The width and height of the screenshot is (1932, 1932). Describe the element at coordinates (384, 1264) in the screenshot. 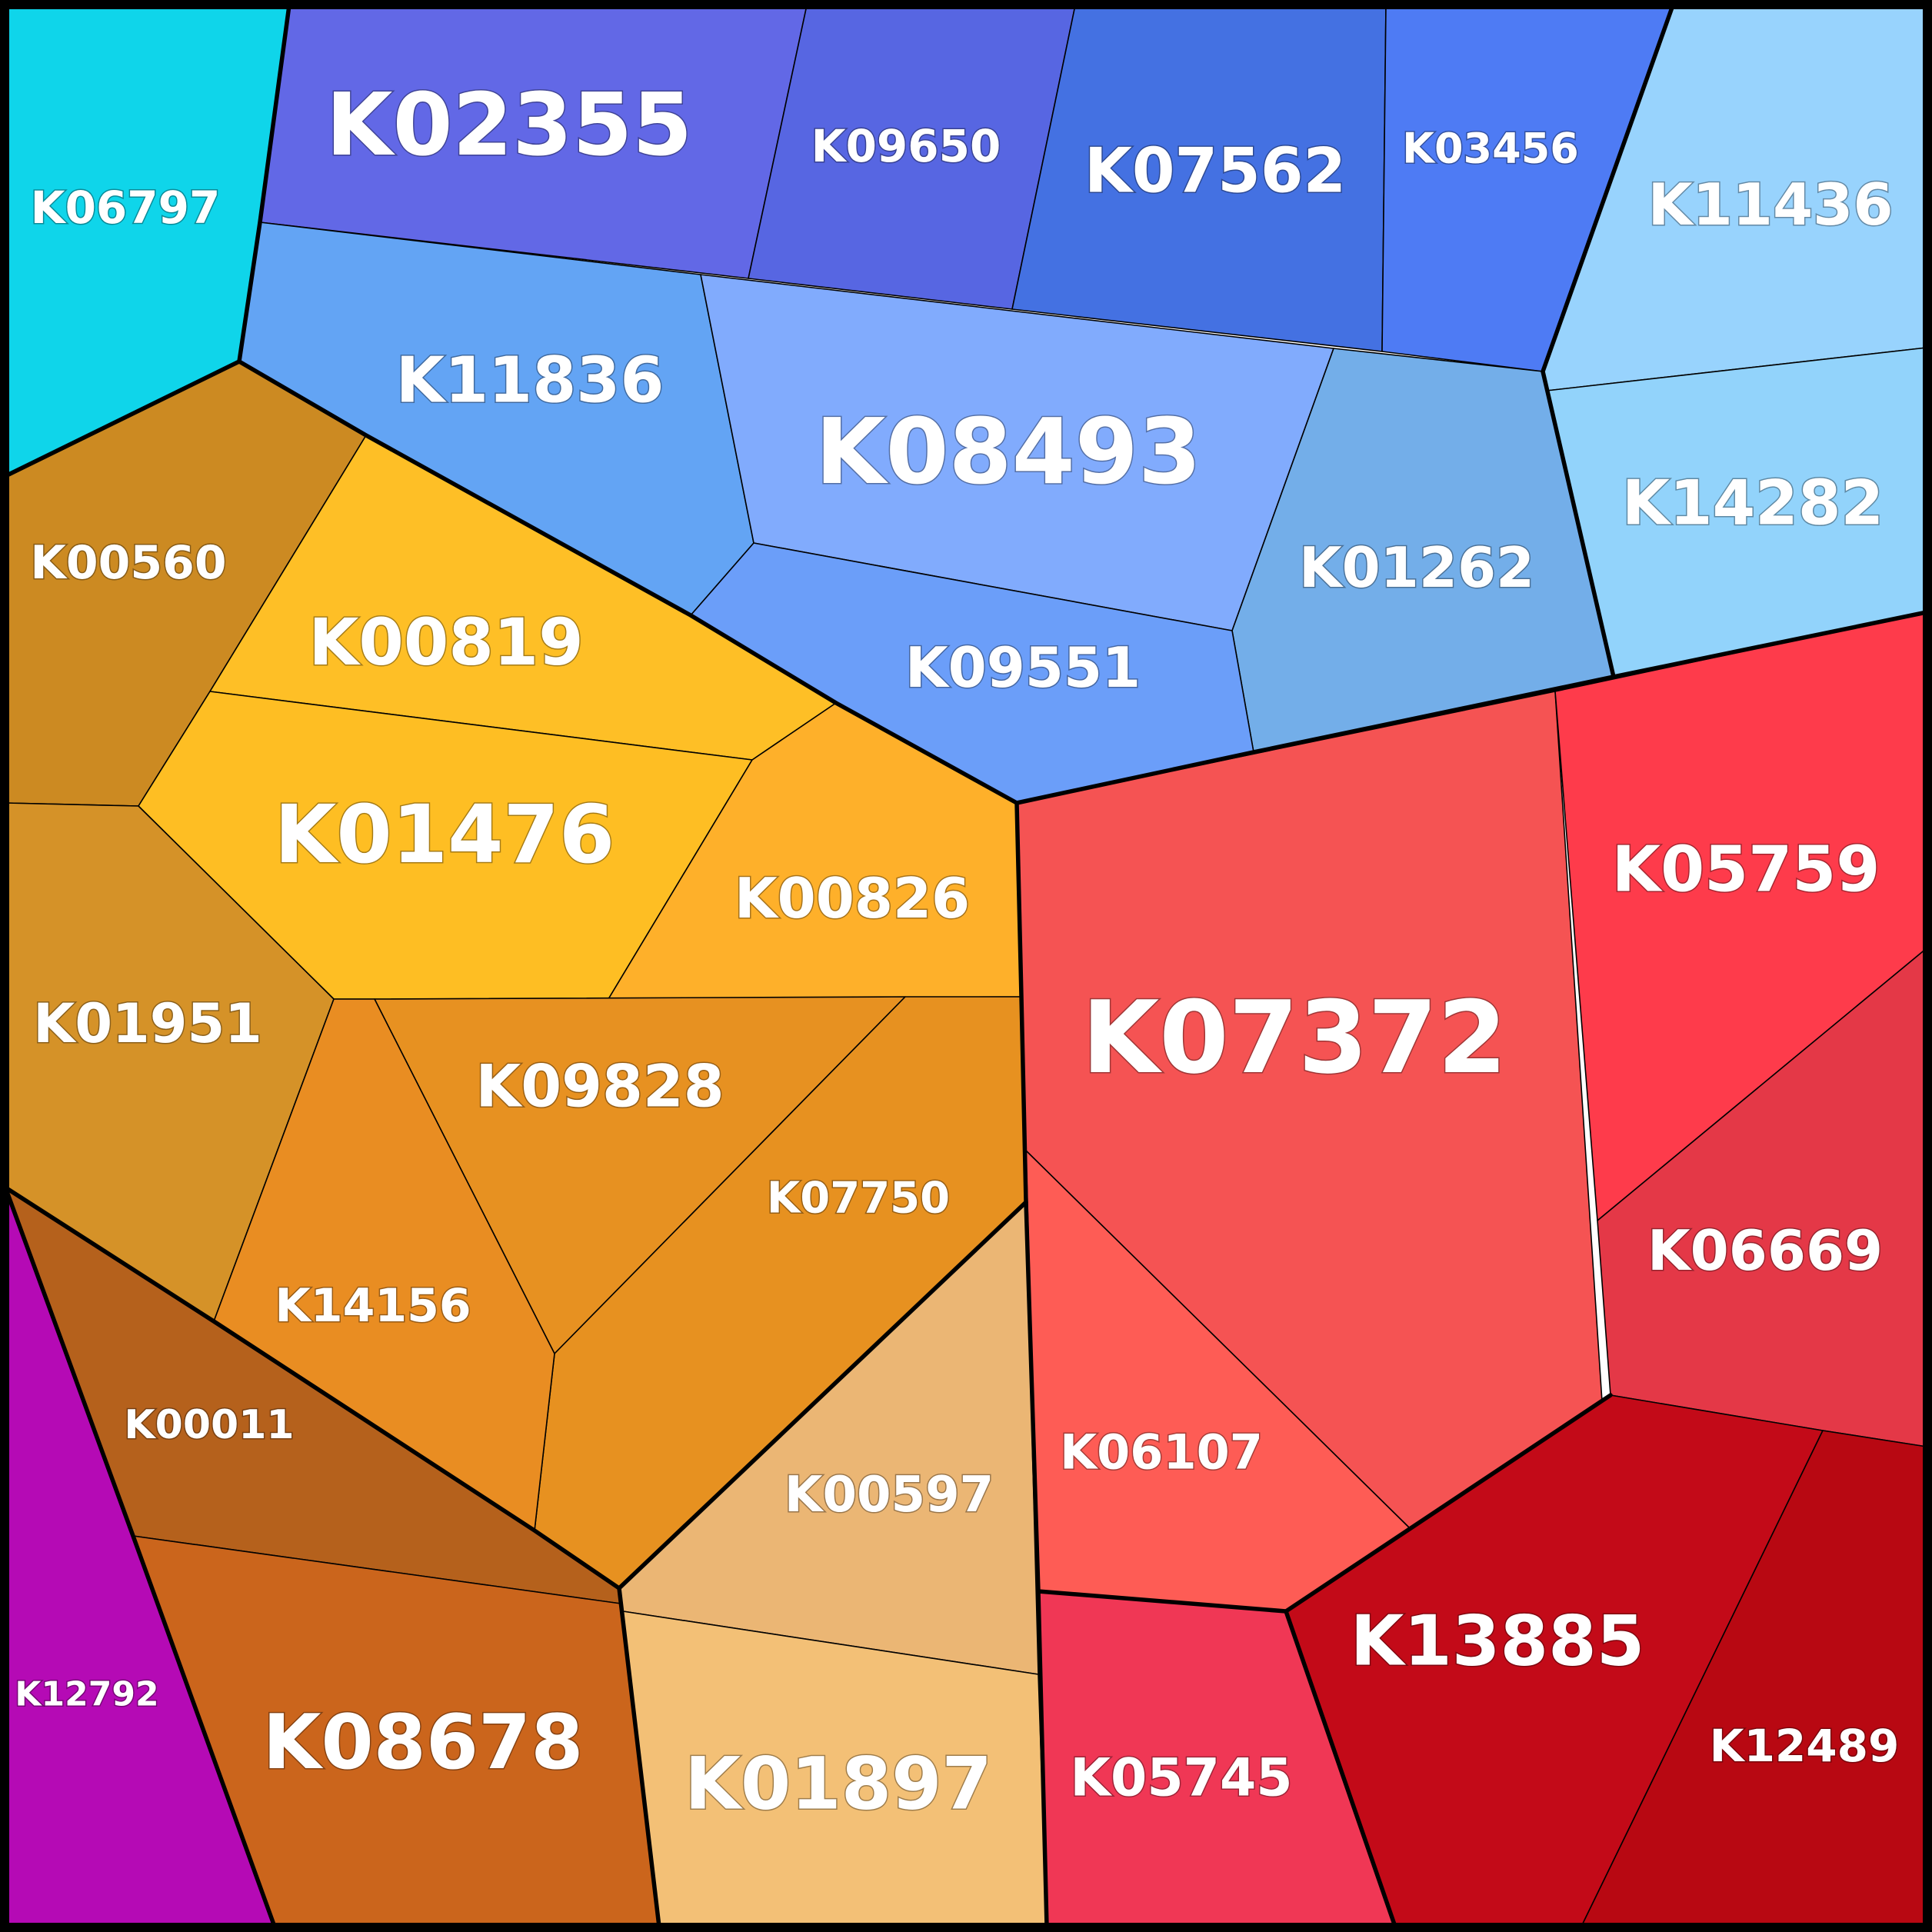

I see `cell-K14156` at that location.